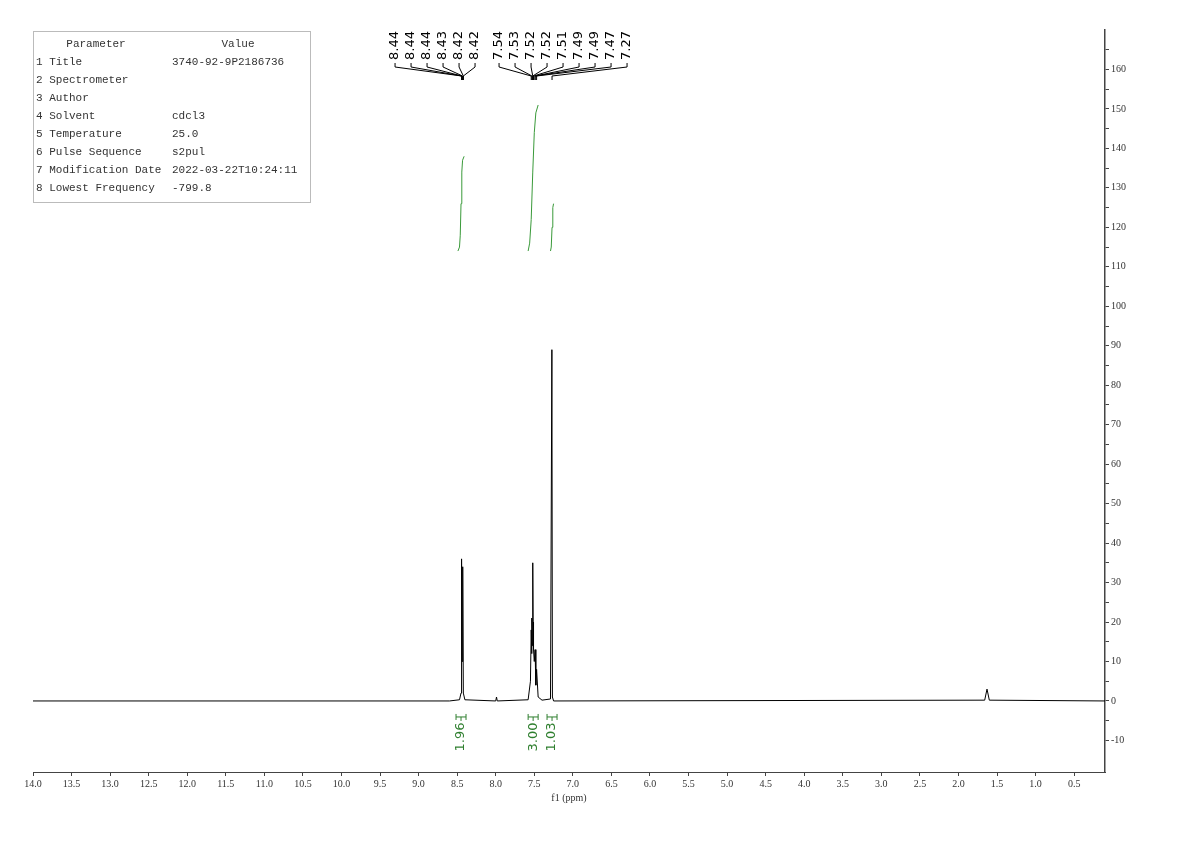 The height and width of the screenshot is (841, 1190). What do you see at coordinates (63, 98) in the screenshot?
I see `annotation: 3 Author` at bounding box center [63, 98].